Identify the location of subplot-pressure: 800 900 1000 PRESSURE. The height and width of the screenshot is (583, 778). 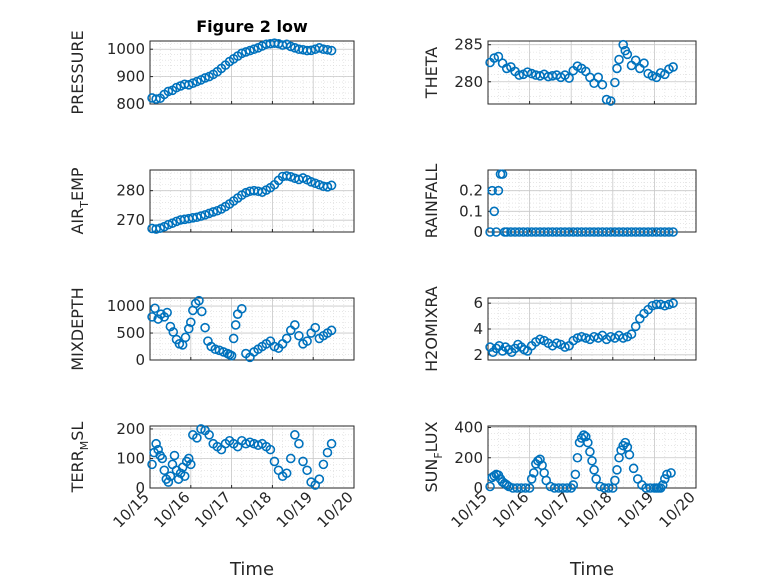
(211, 72).